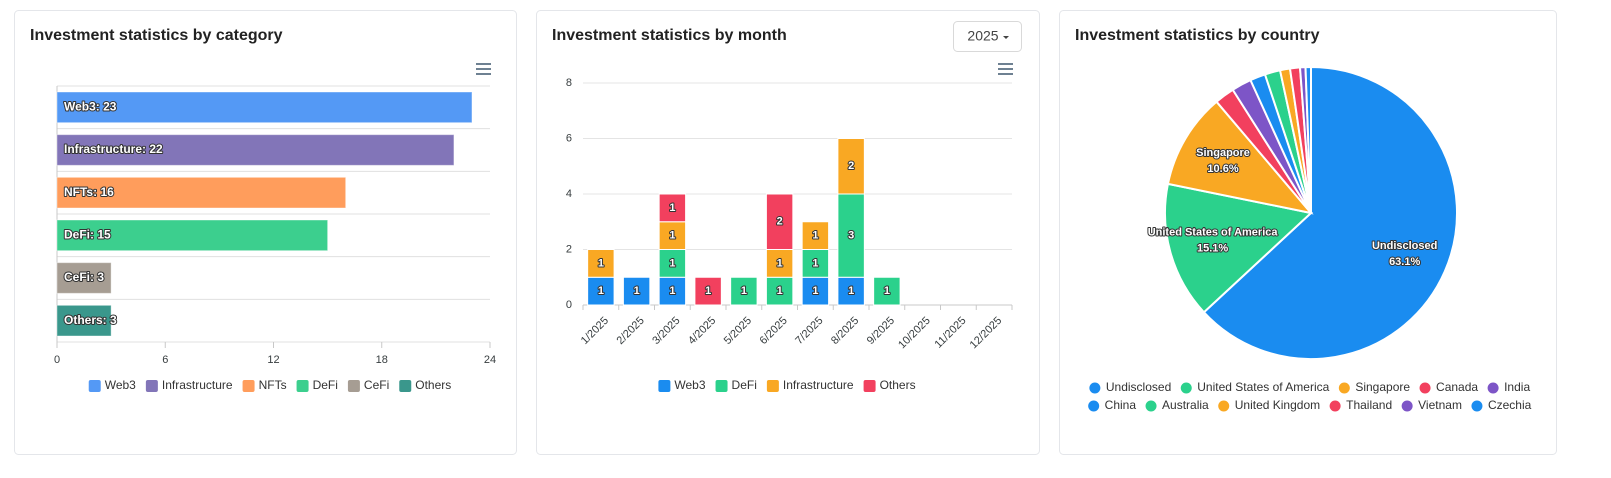  Describe the element at coordinates (1121, 405) in the screenshot. I see `legend-label: China` at that location.